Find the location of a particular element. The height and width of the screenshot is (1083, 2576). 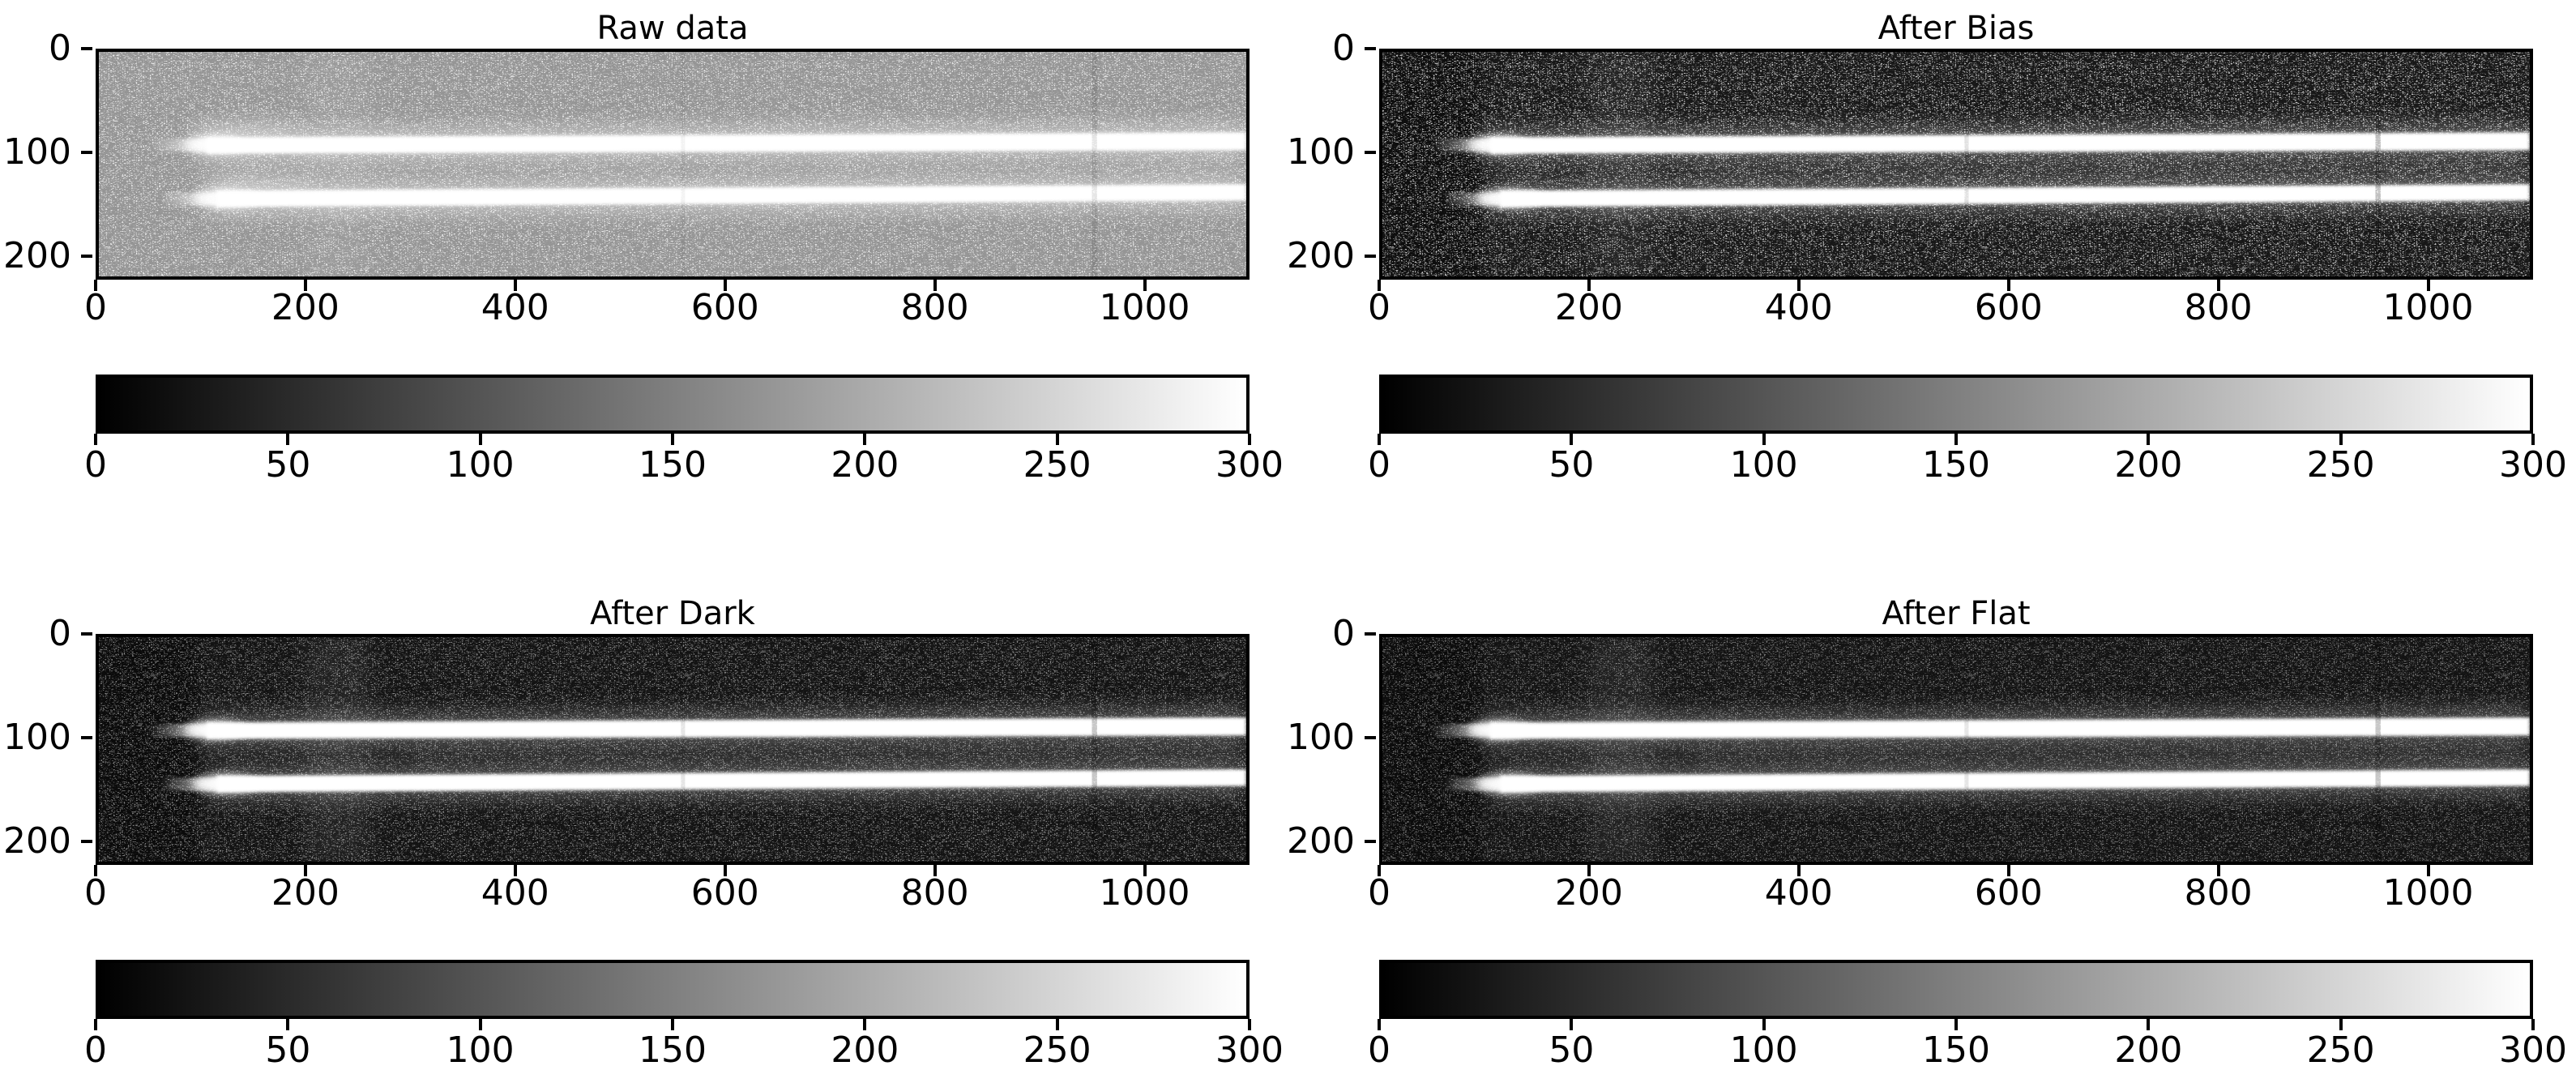

subplot-title: After Flat is located at coordinates (1956, 613).